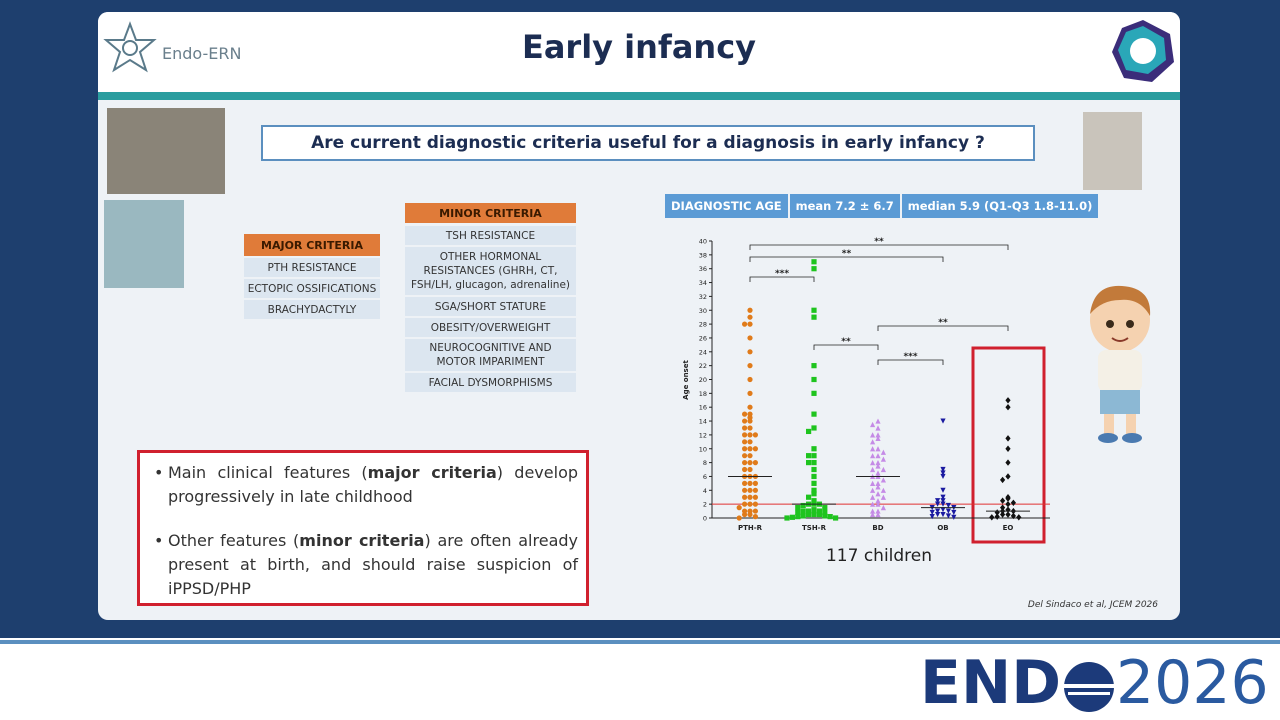 This screenshot has width=1280, height=720. What do you see at coordinates (846, 206) in the screenshot?
I see `stats-mean: mean 7.2 ± 6.7` at bounding box center [846, 206].